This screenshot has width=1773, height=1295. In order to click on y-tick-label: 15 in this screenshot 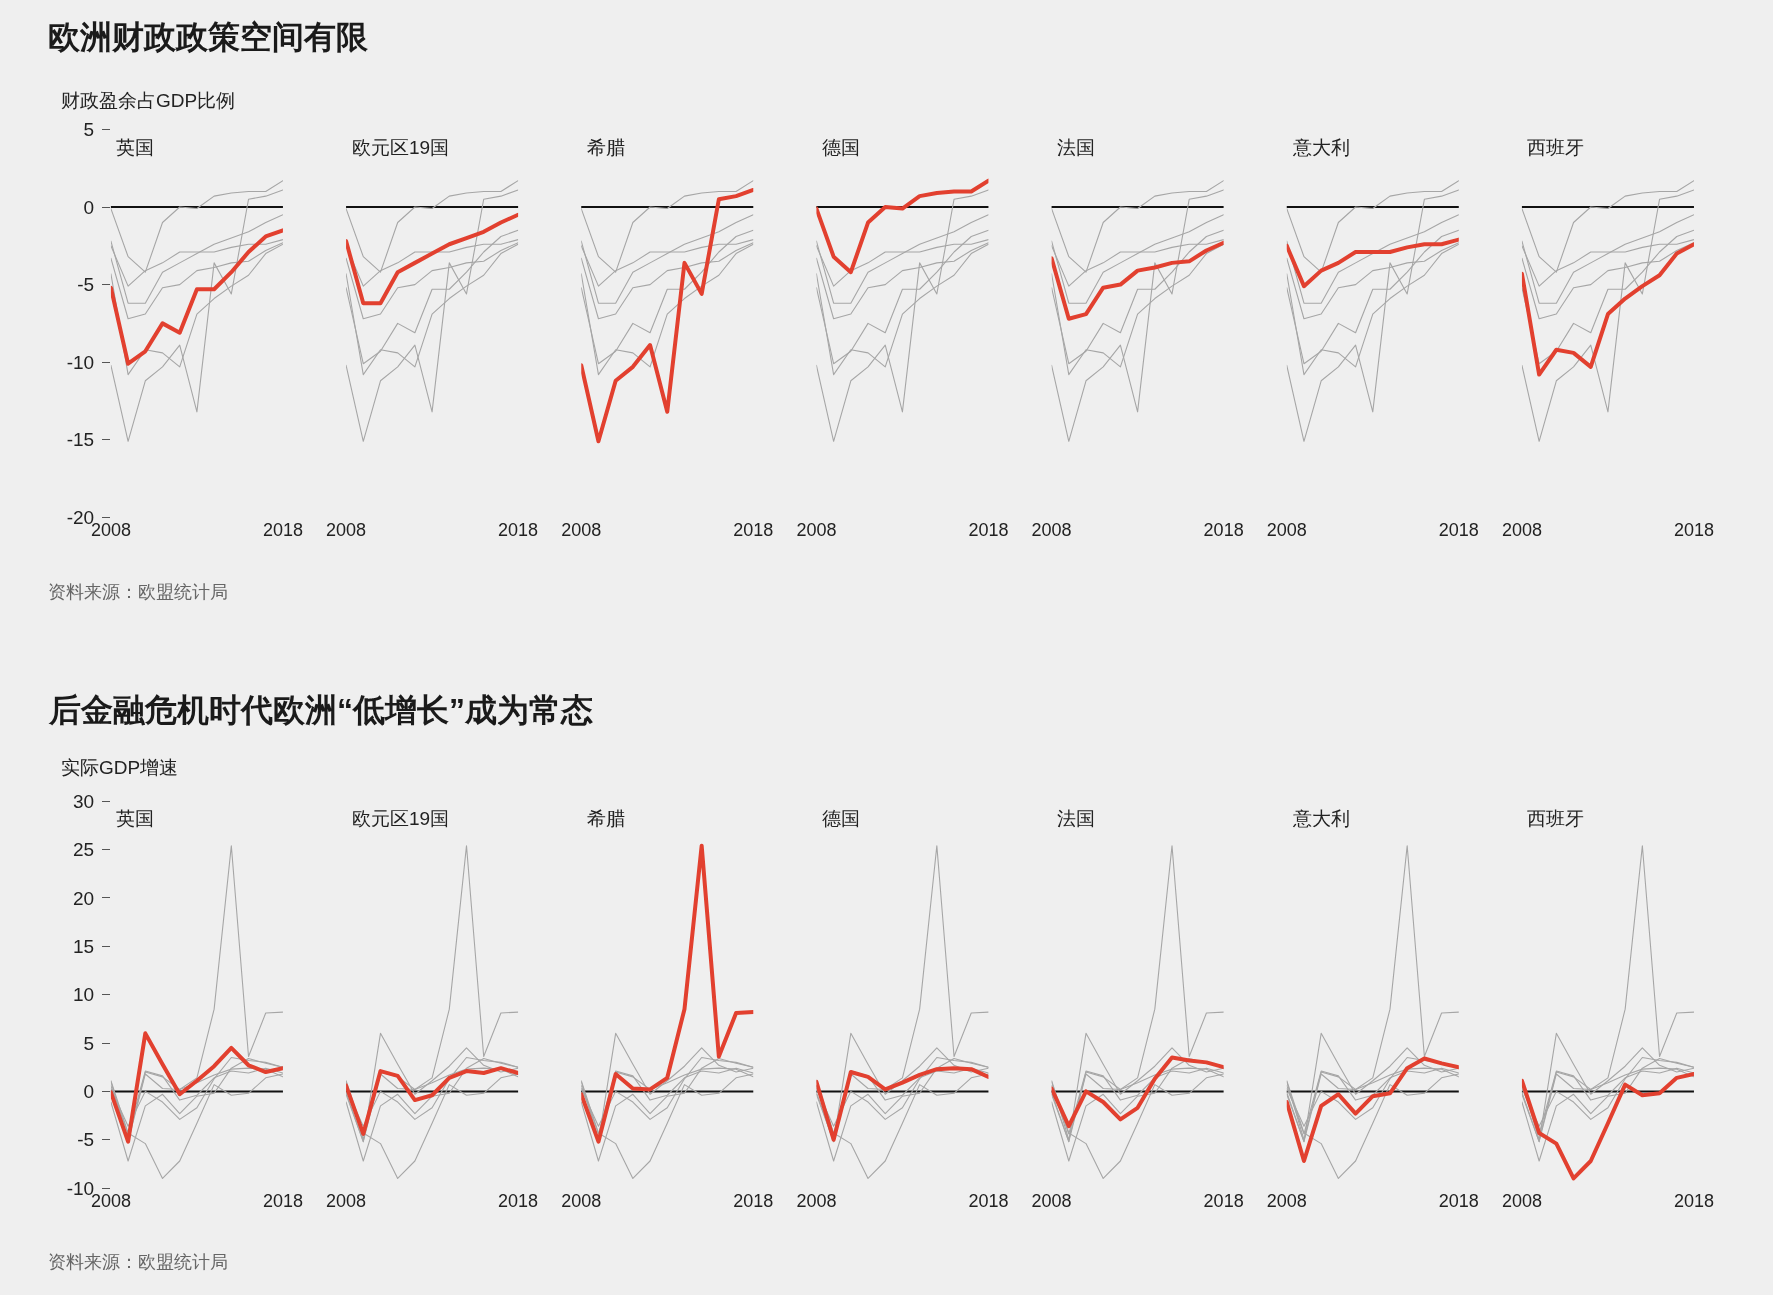, I will do `click(83, 946)`.